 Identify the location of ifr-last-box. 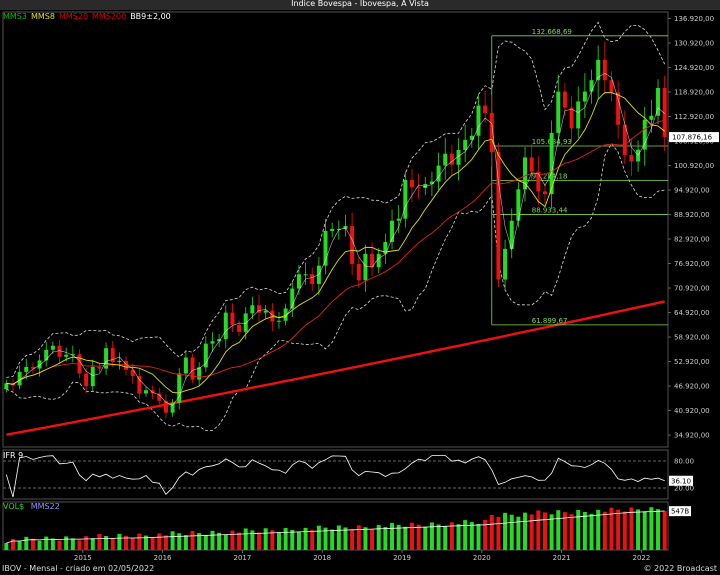
(681, 480).